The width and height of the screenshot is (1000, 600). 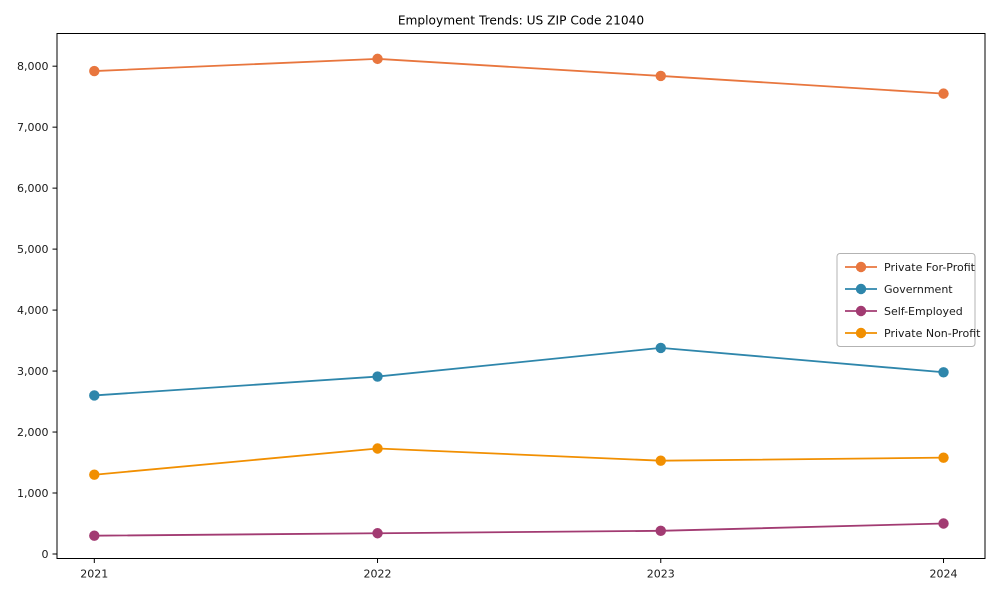 I want to click on y-tick-label: 6,000, so click(x=33, y=188).